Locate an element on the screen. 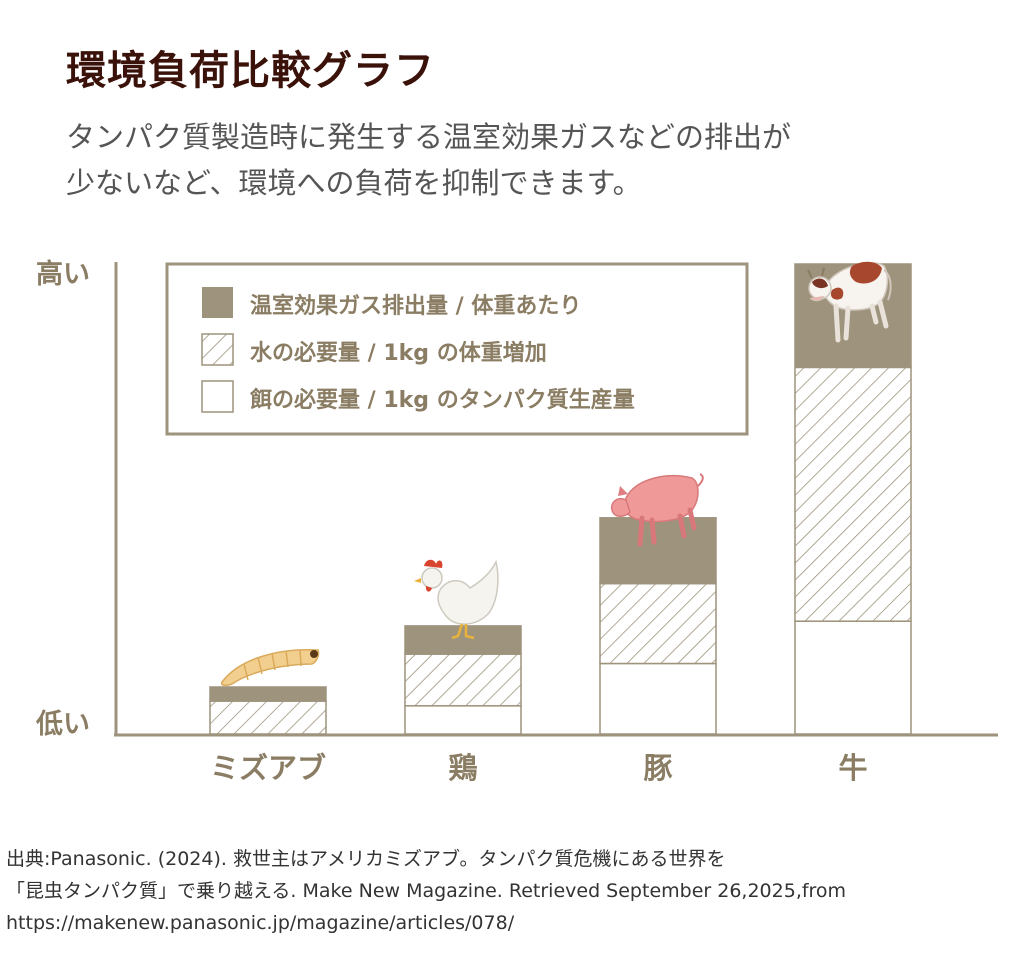  cow-icon is located at coordinates (849, 302).